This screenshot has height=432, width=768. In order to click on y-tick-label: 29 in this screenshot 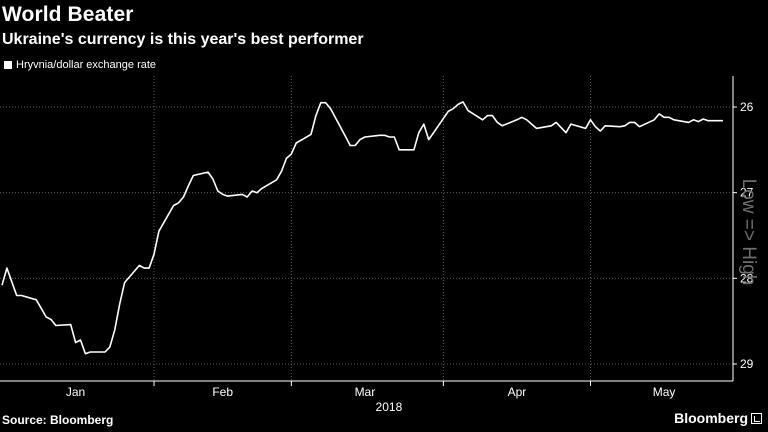, I will do `click(747, 364)`.